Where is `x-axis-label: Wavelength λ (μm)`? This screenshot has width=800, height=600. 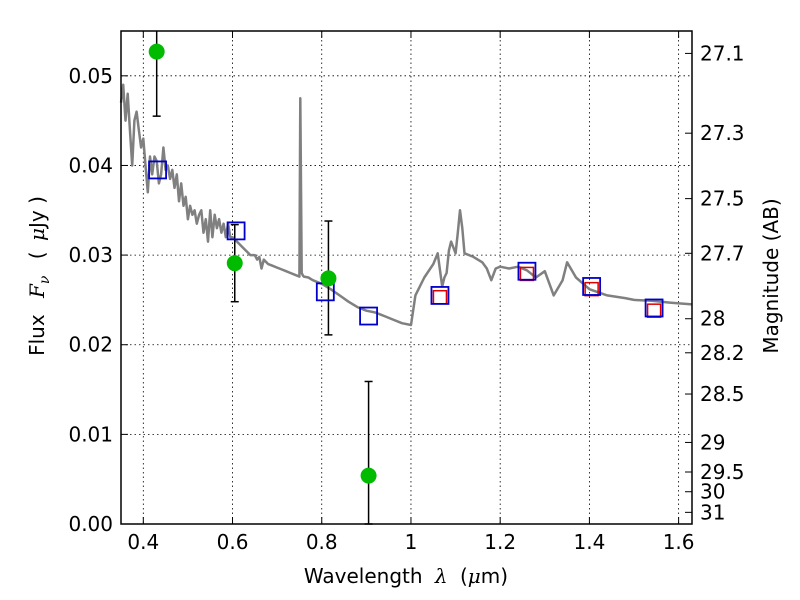
x-axis-label: Wavelength λ (μm) is located at coordinates (406, 576).